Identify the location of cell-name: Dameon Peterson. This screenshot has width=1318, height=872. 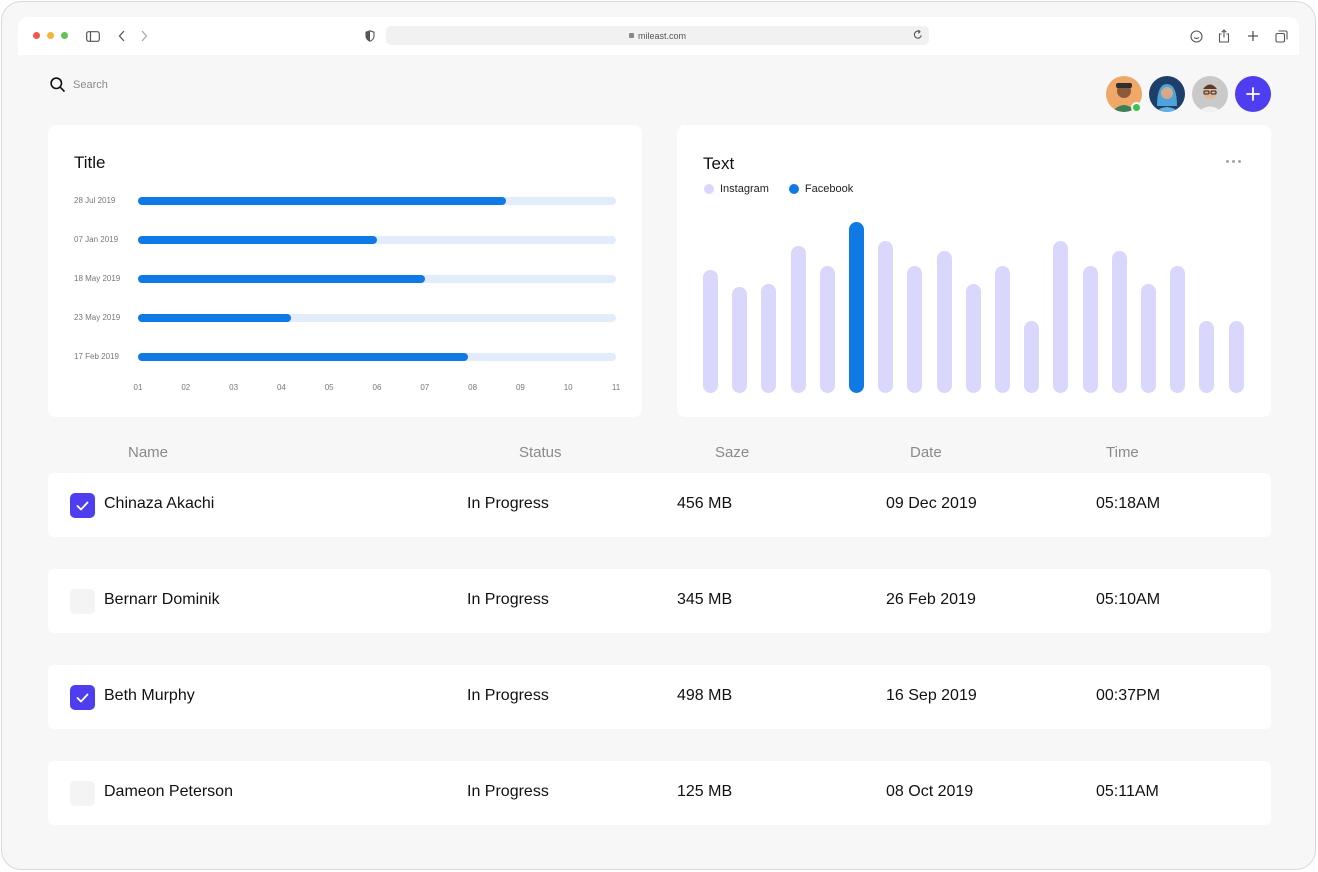
(168, 791).